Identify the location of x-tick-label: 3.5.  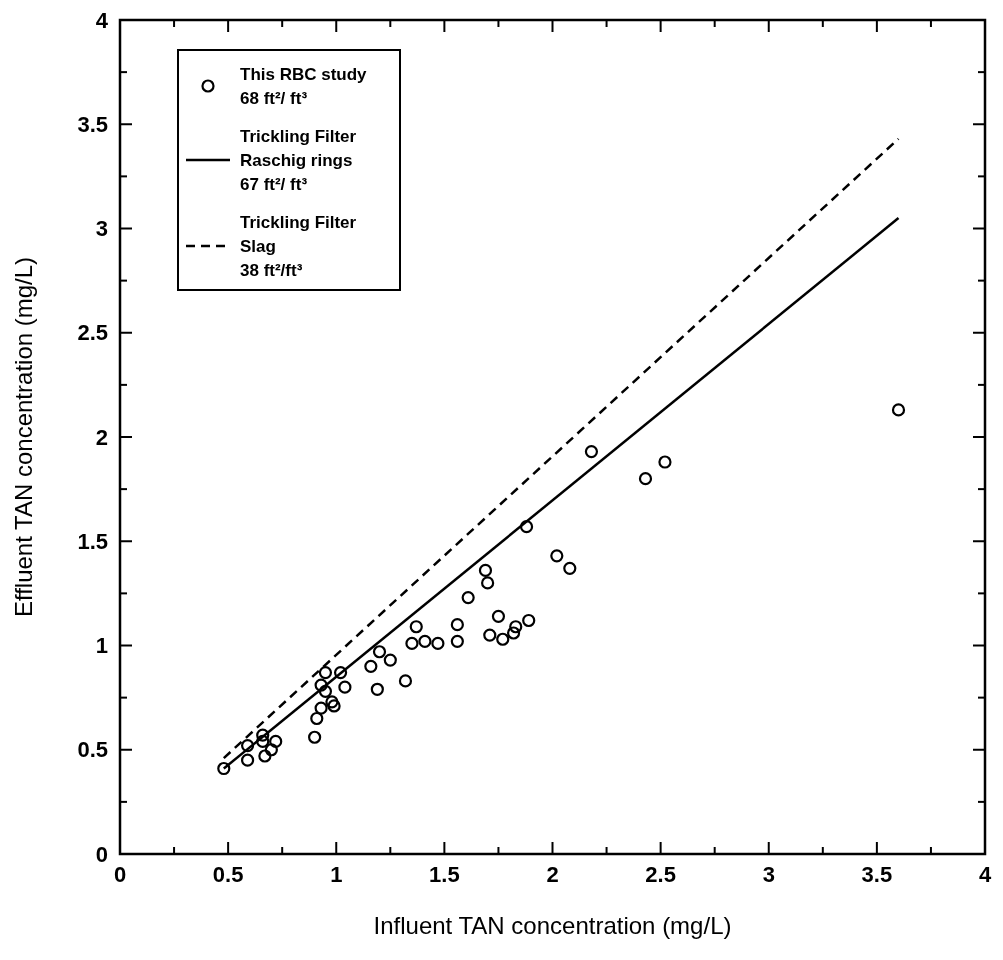
(877, 874).